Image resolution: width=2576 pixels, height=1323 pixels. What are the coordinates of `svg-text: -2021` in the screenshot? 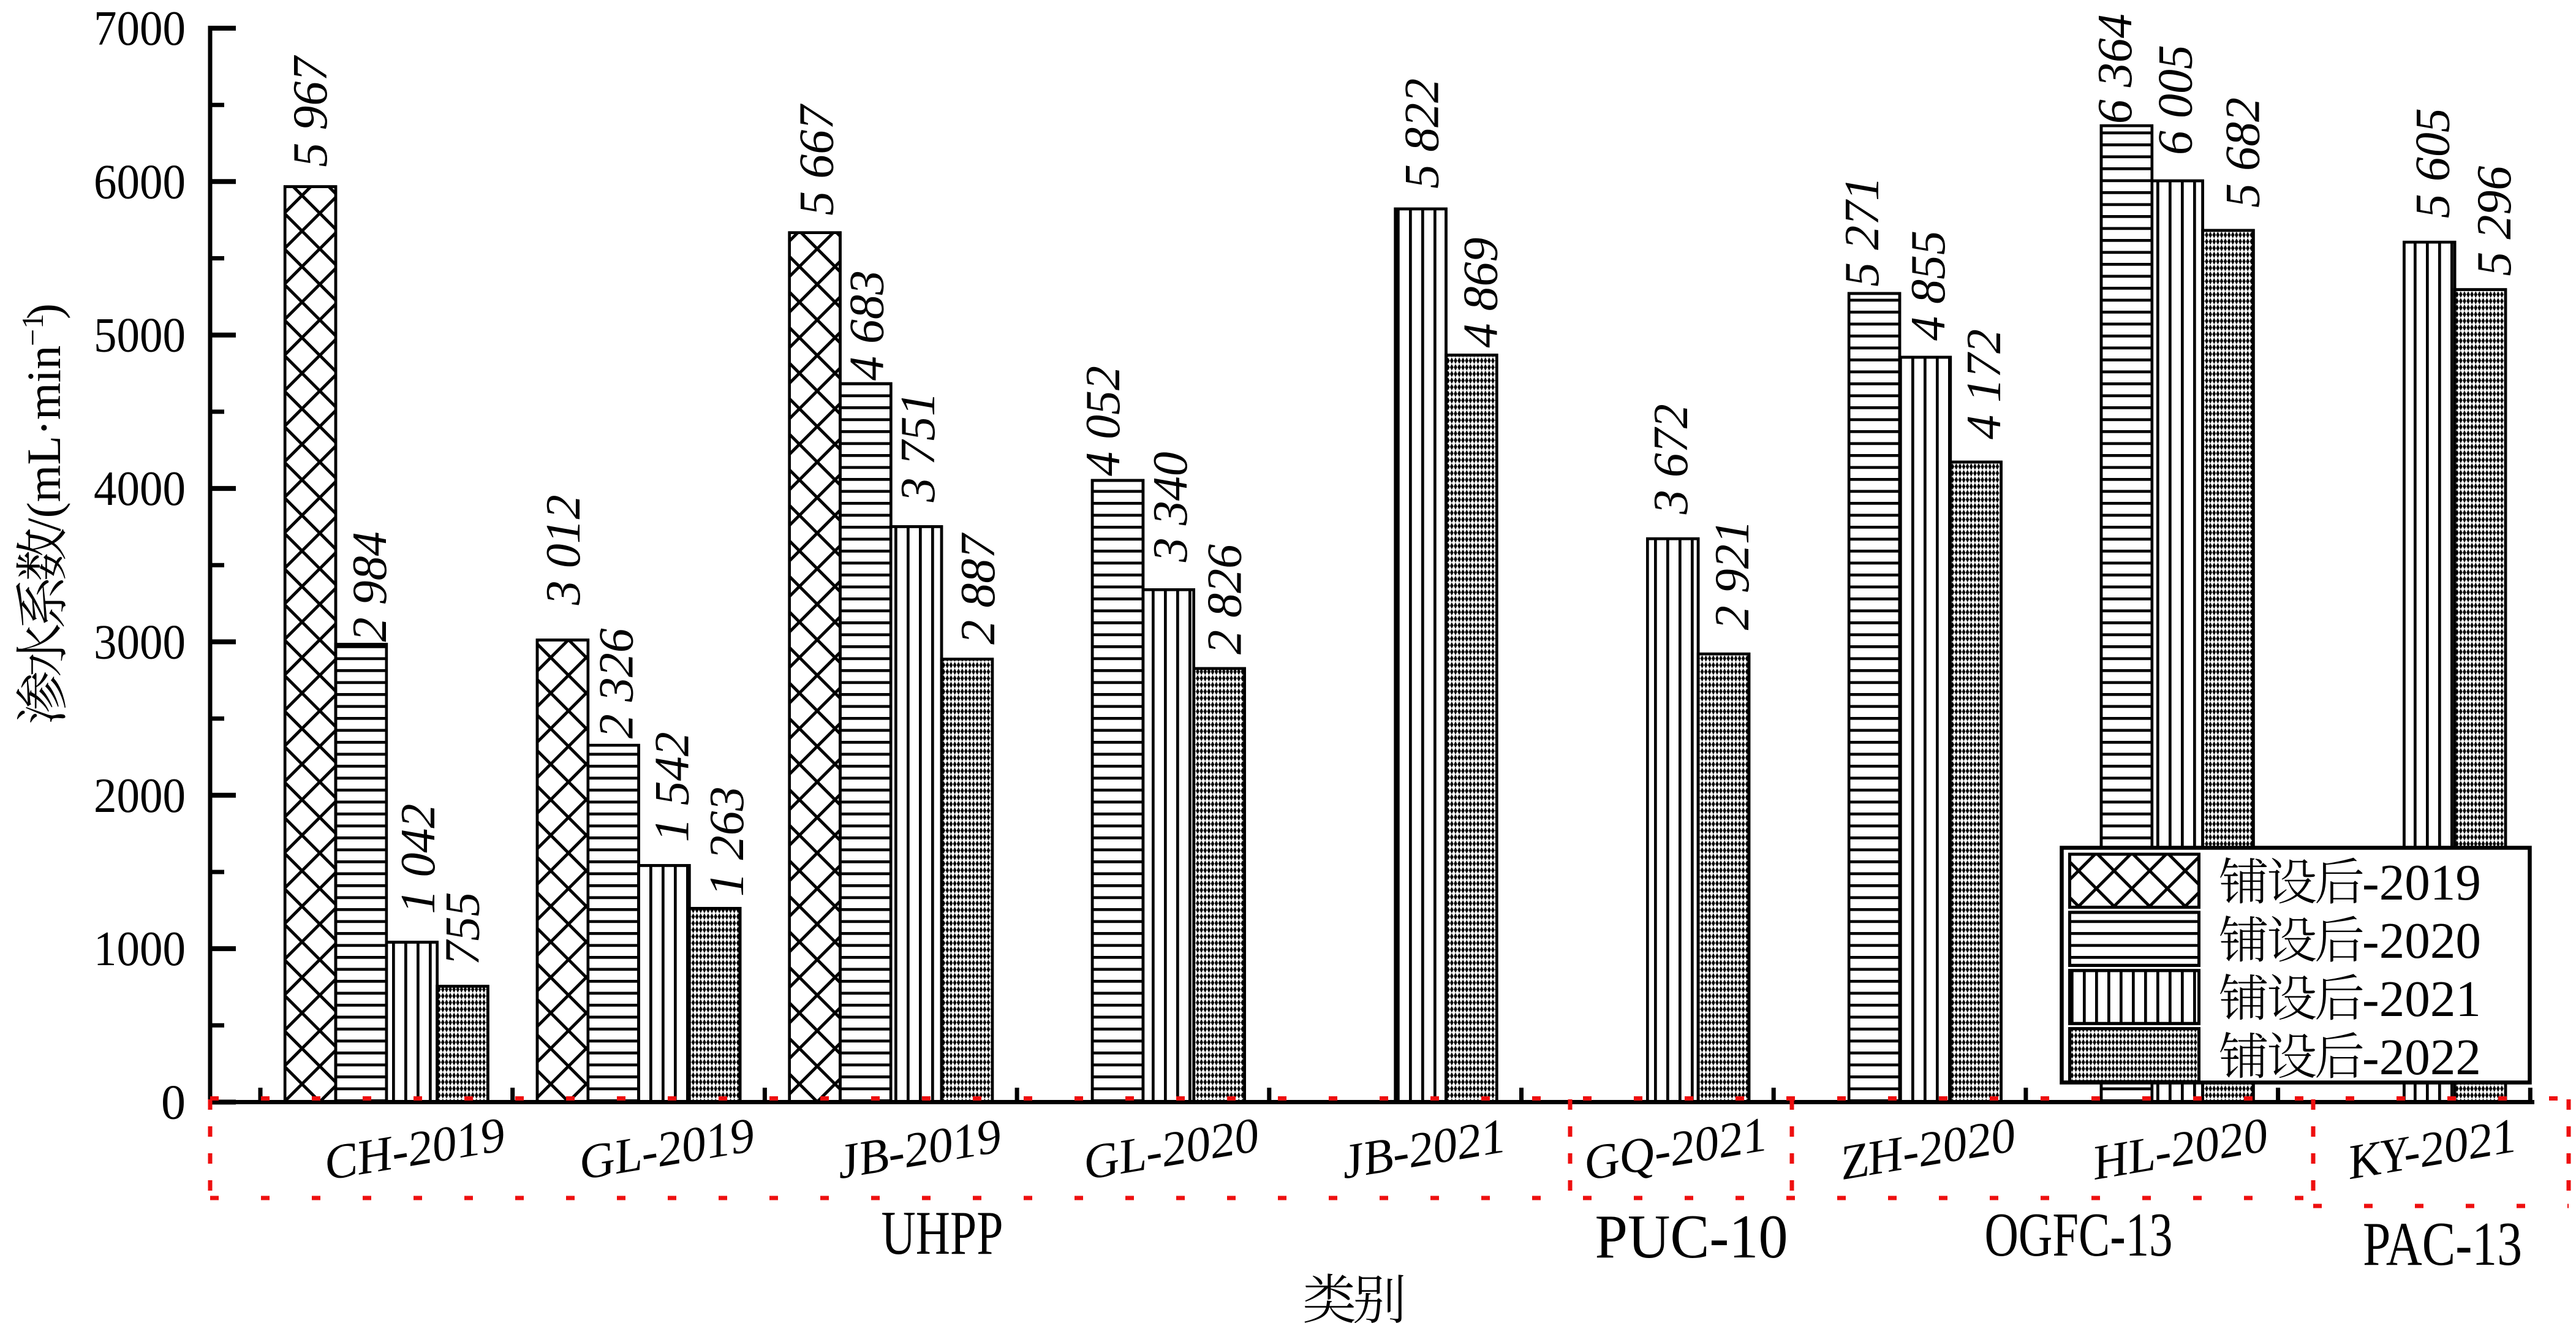 It's located at (2421, 999).